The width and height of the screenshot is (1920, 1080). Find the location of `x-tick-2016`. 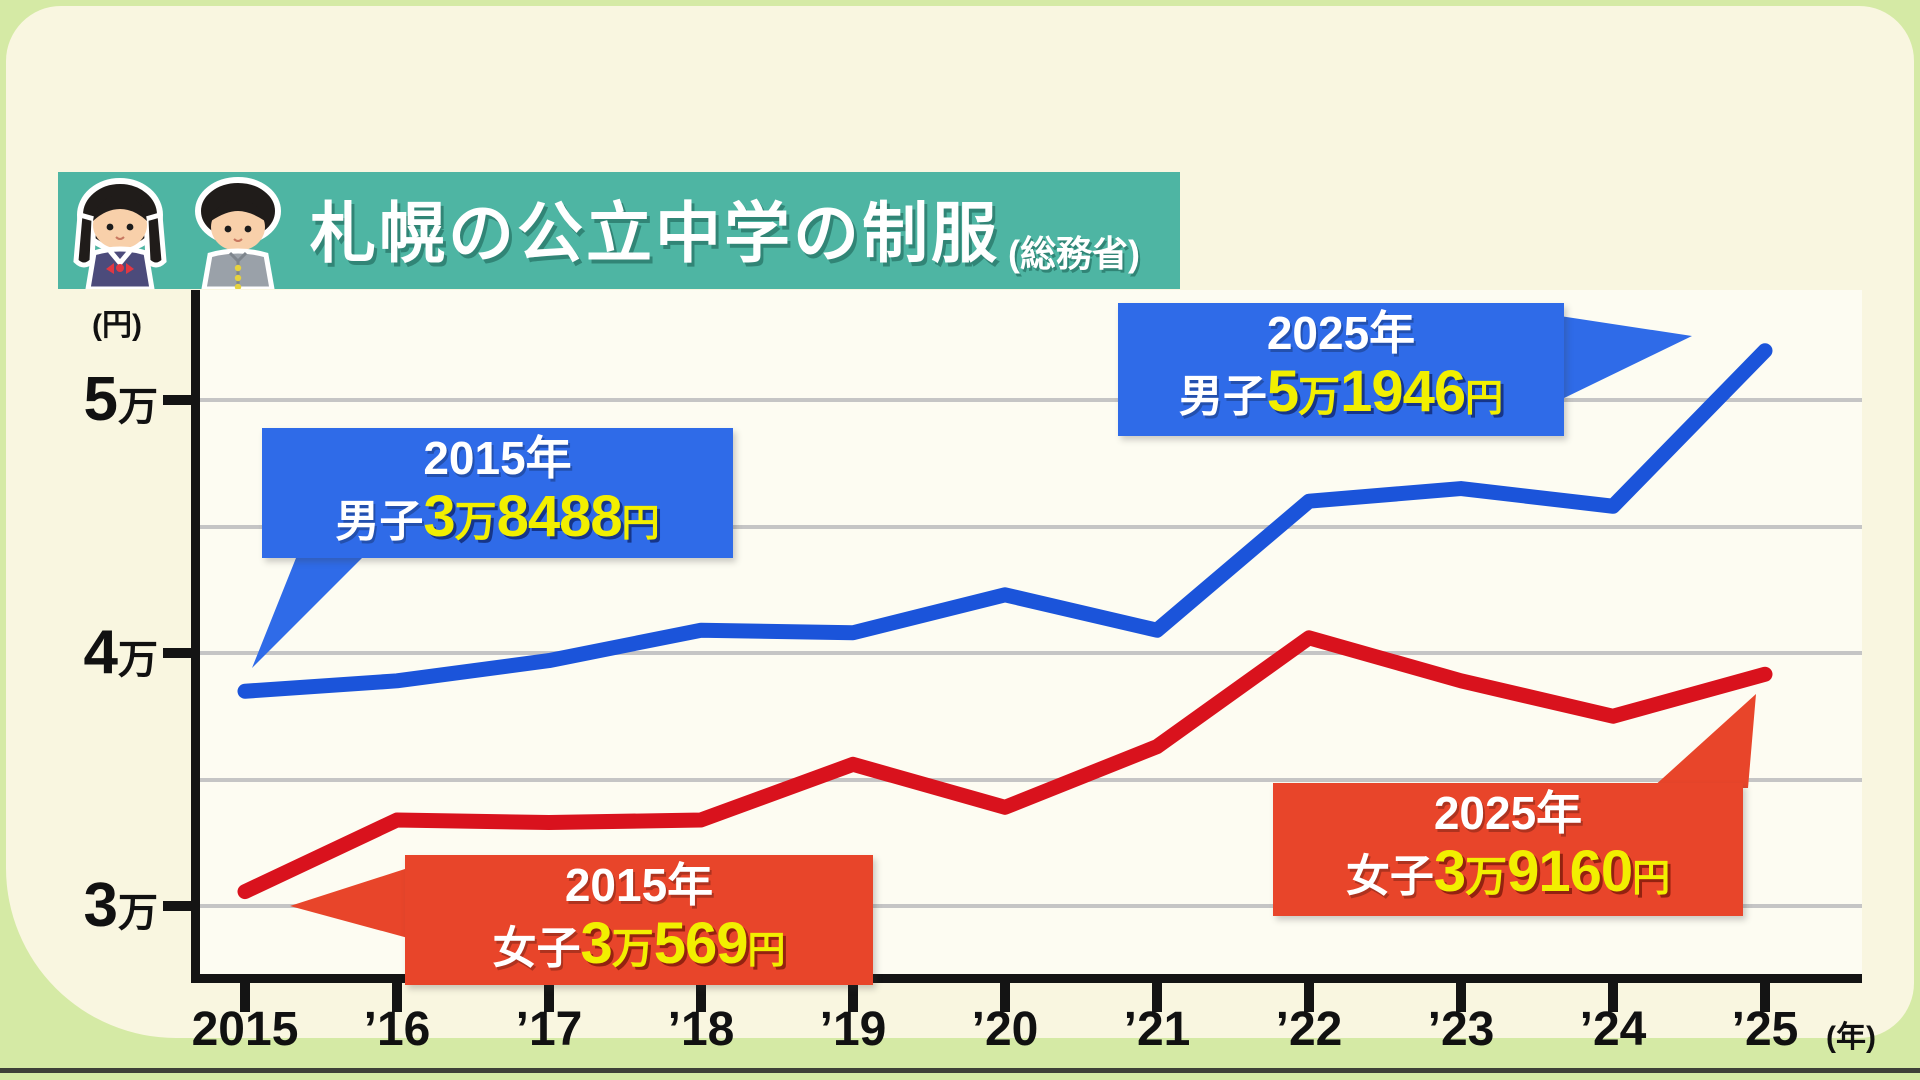

x-tick-2016 is located at coordinates (397, 997).